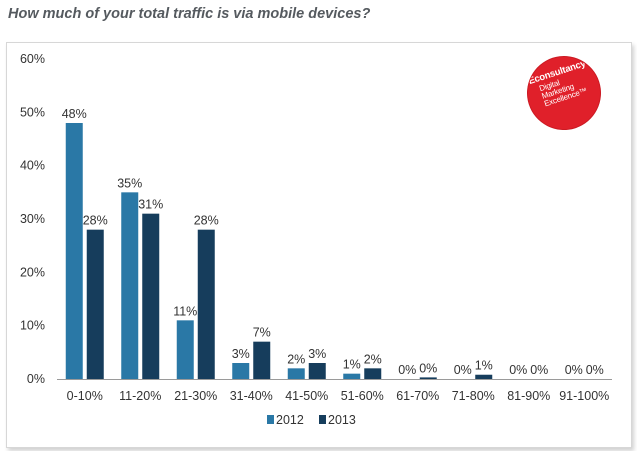 The image size is (637, 451). What do you see at coordinates (32, 112) in the screenshot?
I see `y-tick-label: 50%` at bounding box center [32, 112].